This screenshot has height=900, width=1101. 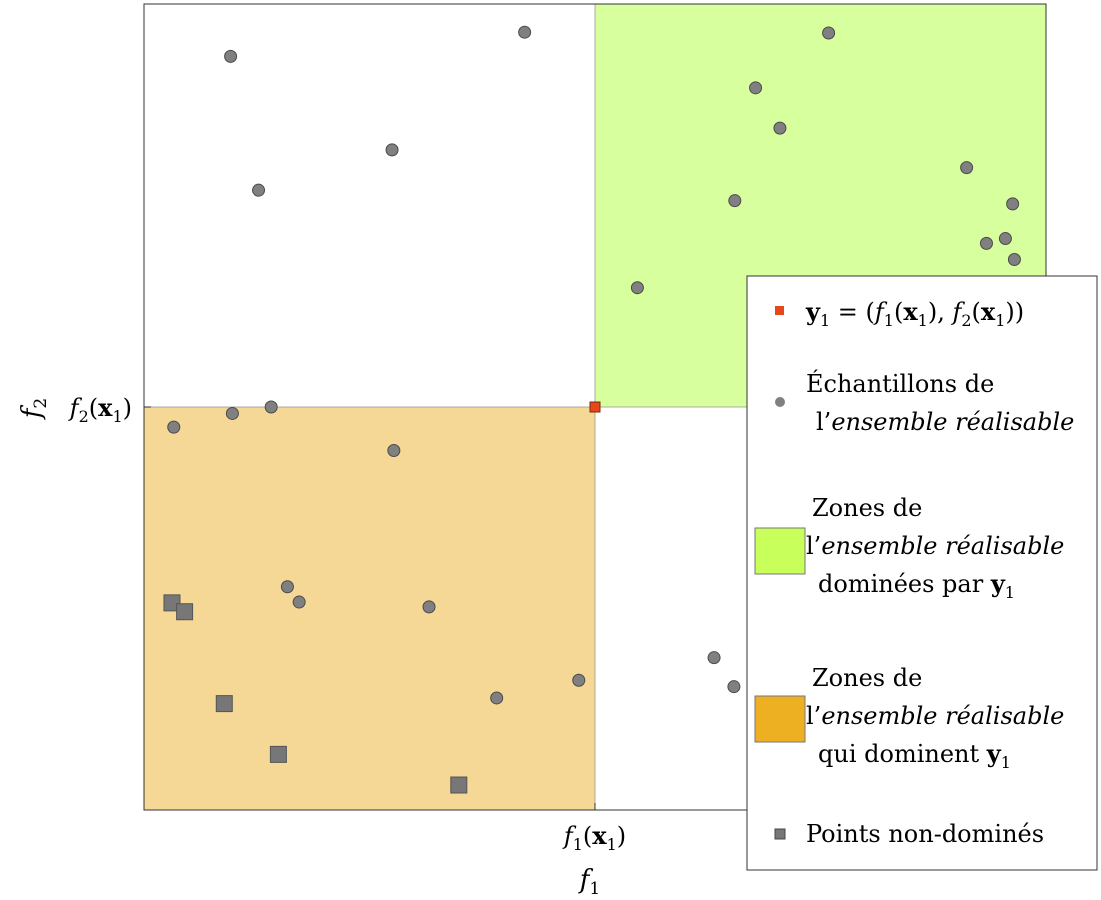 What do you see at coordinates (914, 313) in the screenshot?
I see `legend-y1-label: y1 = (f1(x1), f2(x1))` at bounding box center [914, 313].